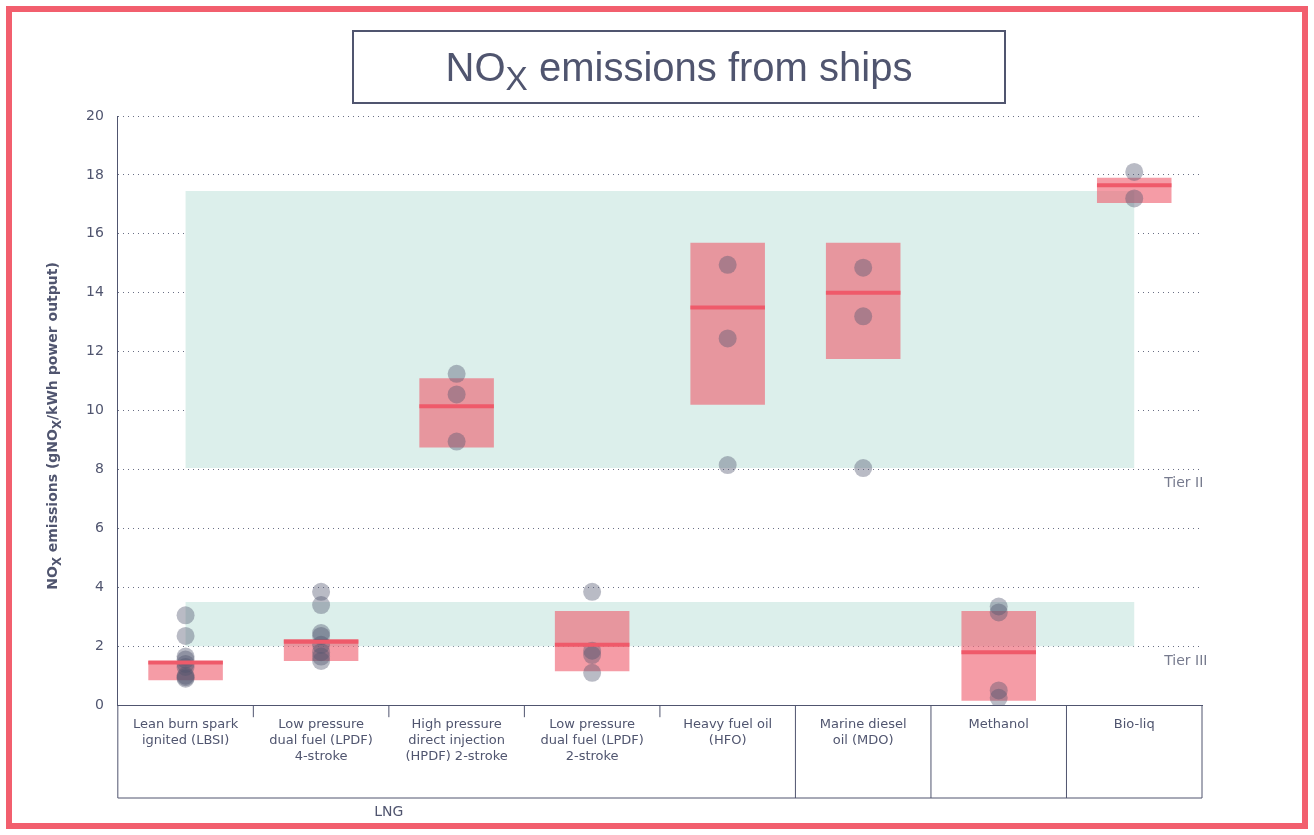 Image resolution: width=1314 pixels, height=835 pixels. Describe the element at coordinates (99, 703) in the screenshot. I see `y-tick-label: 0` at that location.